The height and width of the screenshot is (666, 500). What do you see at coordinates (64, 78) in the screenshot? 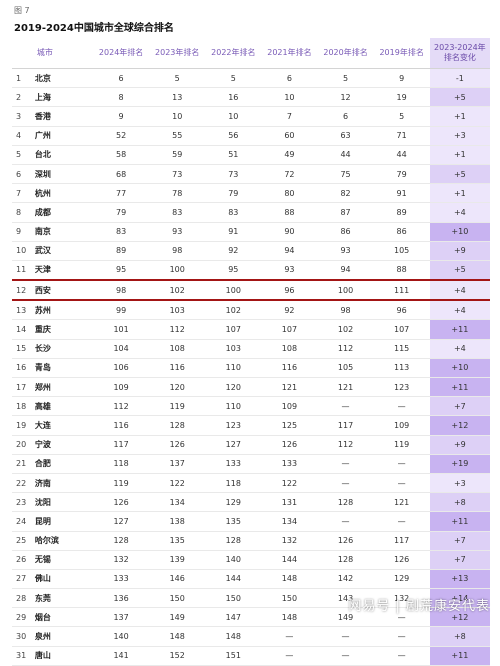
I see `city-cell: 北京` at bounding box center [64, 78].